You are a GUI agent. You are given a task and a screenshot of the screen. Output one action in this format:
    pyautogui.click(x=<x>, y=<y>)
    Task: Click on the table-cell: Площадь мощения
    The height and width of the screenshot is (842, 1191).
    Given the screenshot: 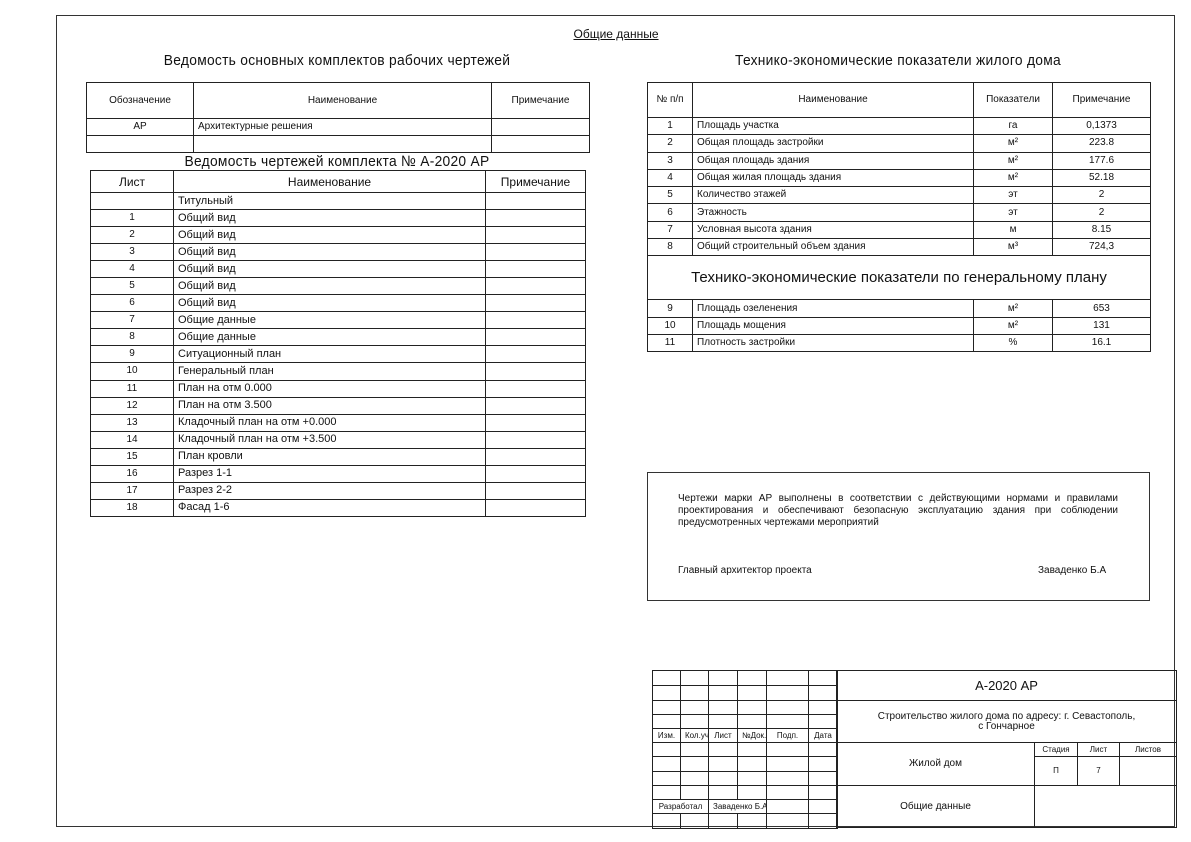 What is the action you would take?
    pyautogui.click(x=833, y=325)
    